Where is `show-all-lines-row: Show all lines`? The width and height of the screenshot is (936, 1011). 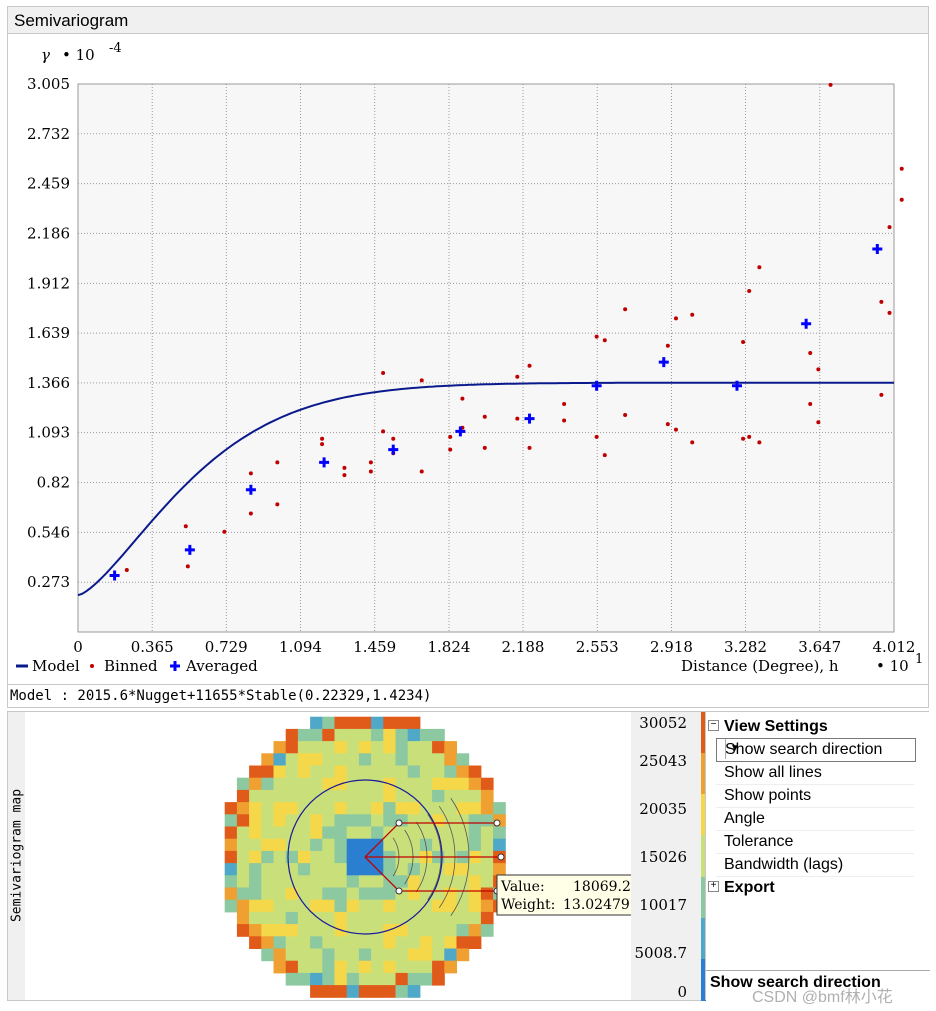
show-all-lines-row: Show all lines is located at coordinates (815, 773).